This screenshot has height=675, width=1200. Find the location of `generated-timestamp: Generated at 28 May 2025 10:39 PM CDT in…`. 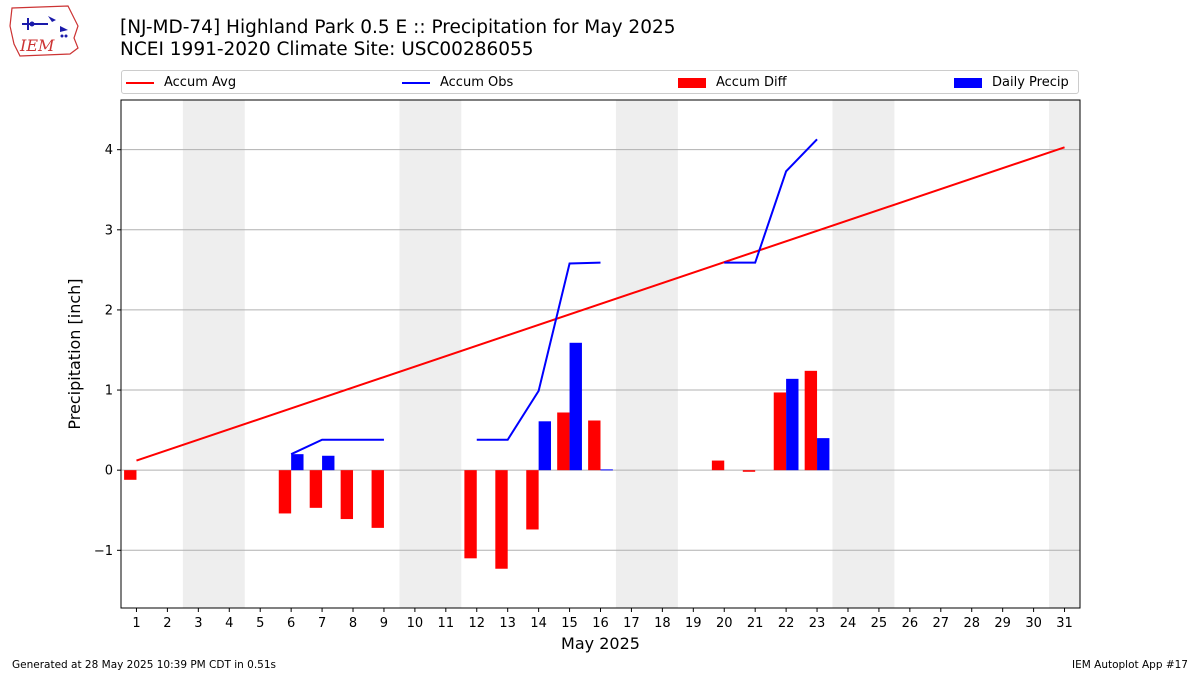

generated-timestamp: Generated at 28 May 2025 10:39 PM CDT in… is located at coordinates (144, 665).